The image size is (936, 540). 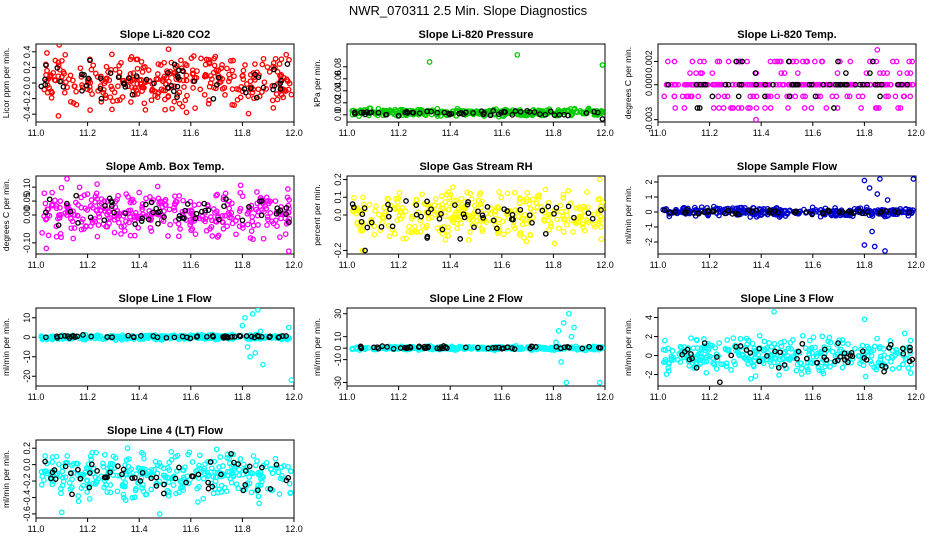 What do you see at coordinates (709, 265) in the screenshot?
I see `x-tick-label: 11.2` at bounding box center [709, 265].